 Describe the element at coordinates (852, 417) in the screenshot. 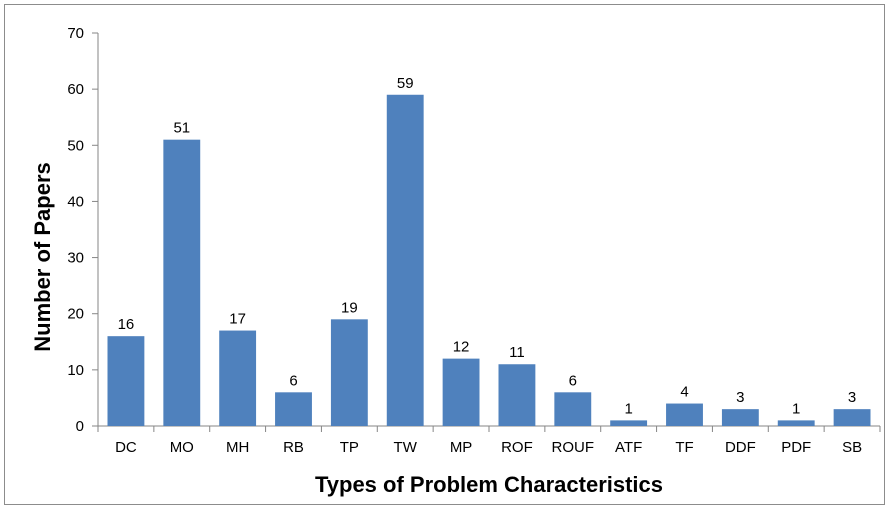

I see `bar-sb` at that location.